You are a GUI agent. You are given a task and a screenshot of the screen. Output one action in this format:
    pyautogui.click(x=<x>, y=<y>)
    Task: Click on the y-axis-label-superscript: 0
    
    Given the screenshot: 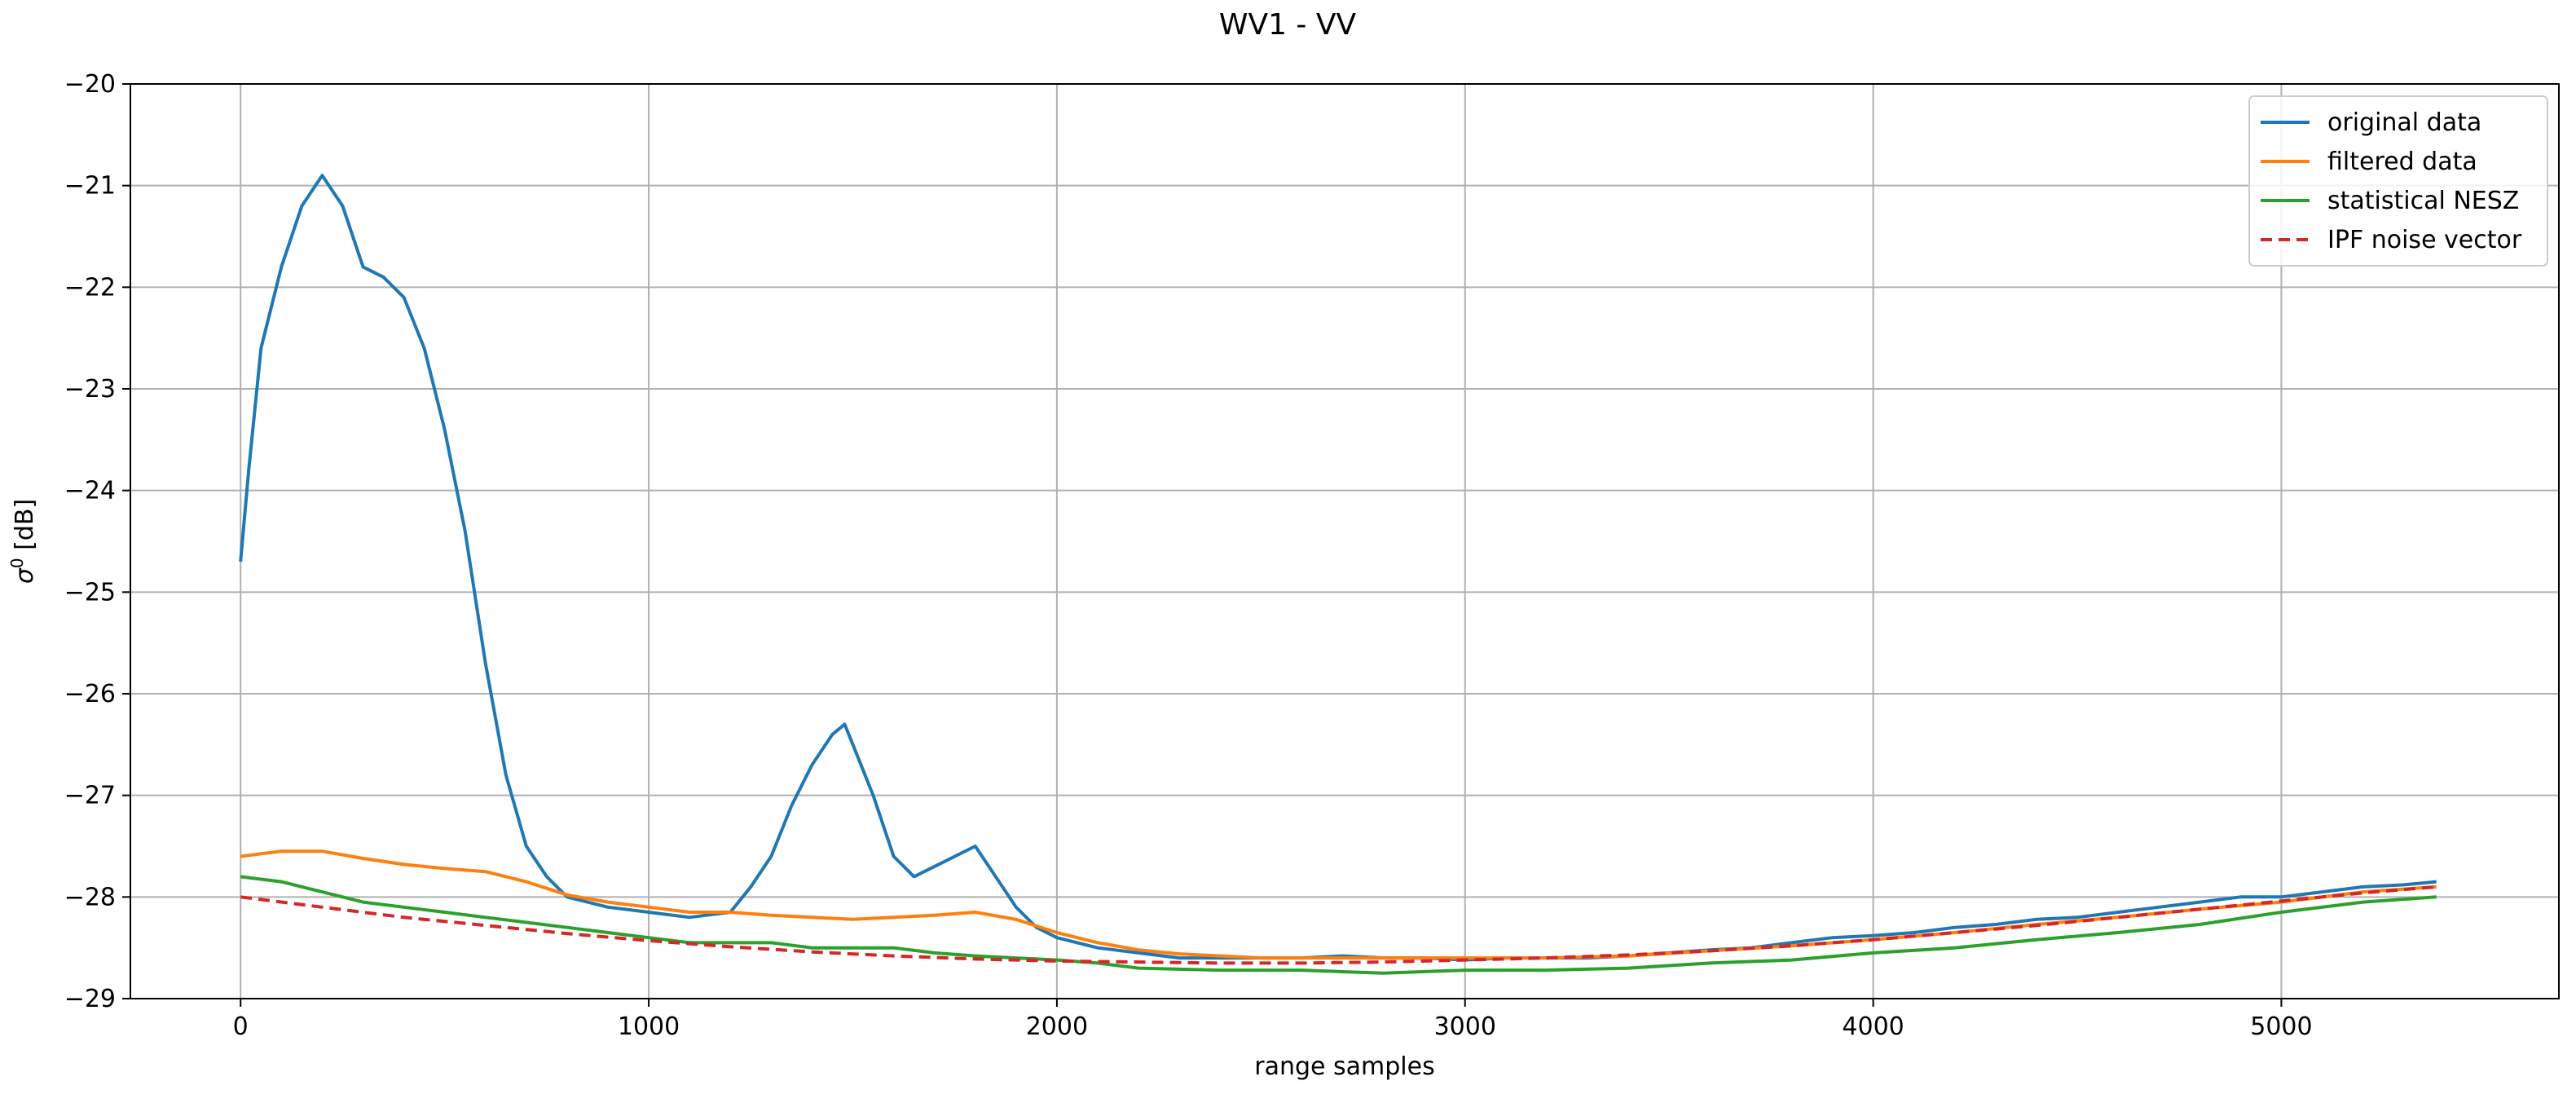 What is the action you would take?
    pyautogui.click(x=17, y=563)
    